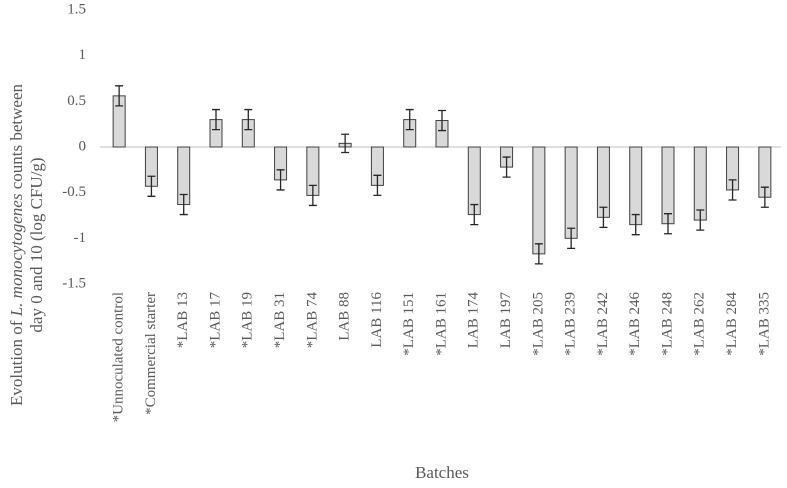 The width and height of the screenshot is (787, 488). What do you see at coordinates (36, 244) in the screenshot?
I see `y-axis-title: day 0 and 10 (log CFU/g)` at bounding box center [36, 244].